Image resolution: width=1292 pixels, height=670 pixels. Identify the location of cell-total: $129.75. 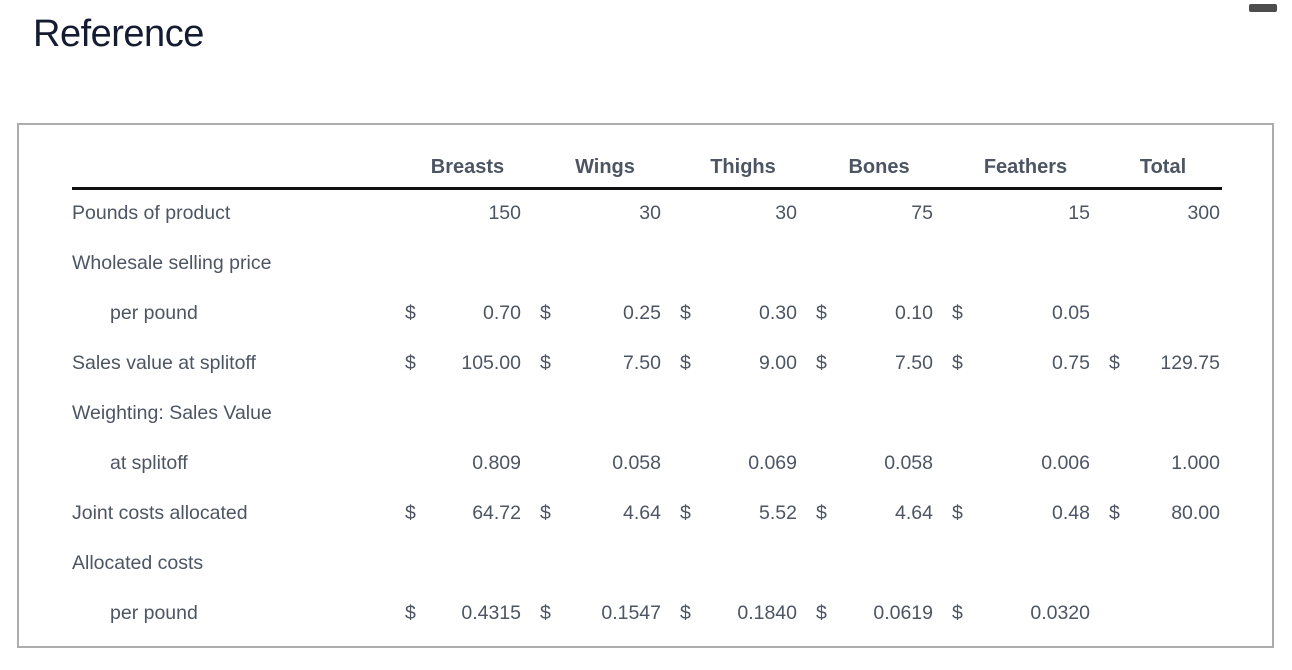
(1163, 363).